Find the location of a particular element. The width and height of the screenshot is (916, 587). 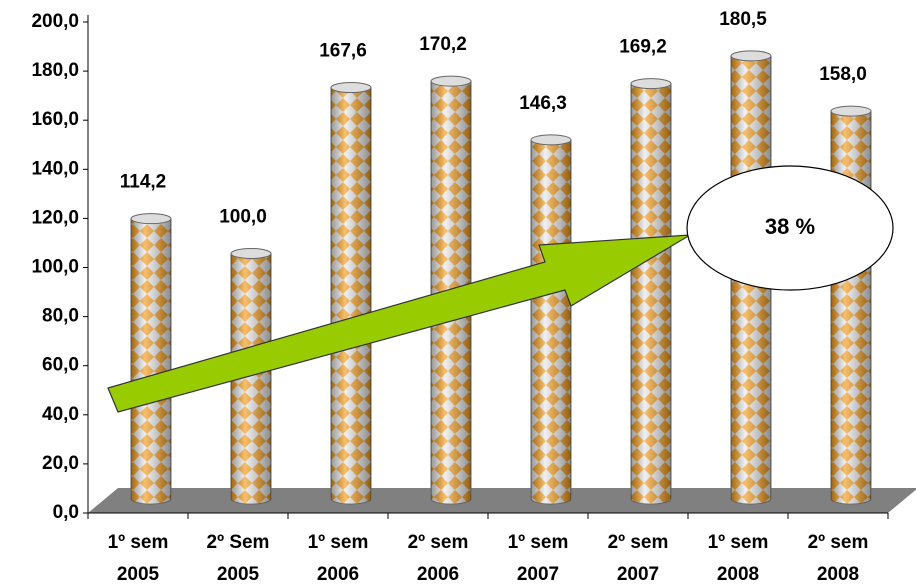

value-label: 146,3 is located at coordinates (543, 103).